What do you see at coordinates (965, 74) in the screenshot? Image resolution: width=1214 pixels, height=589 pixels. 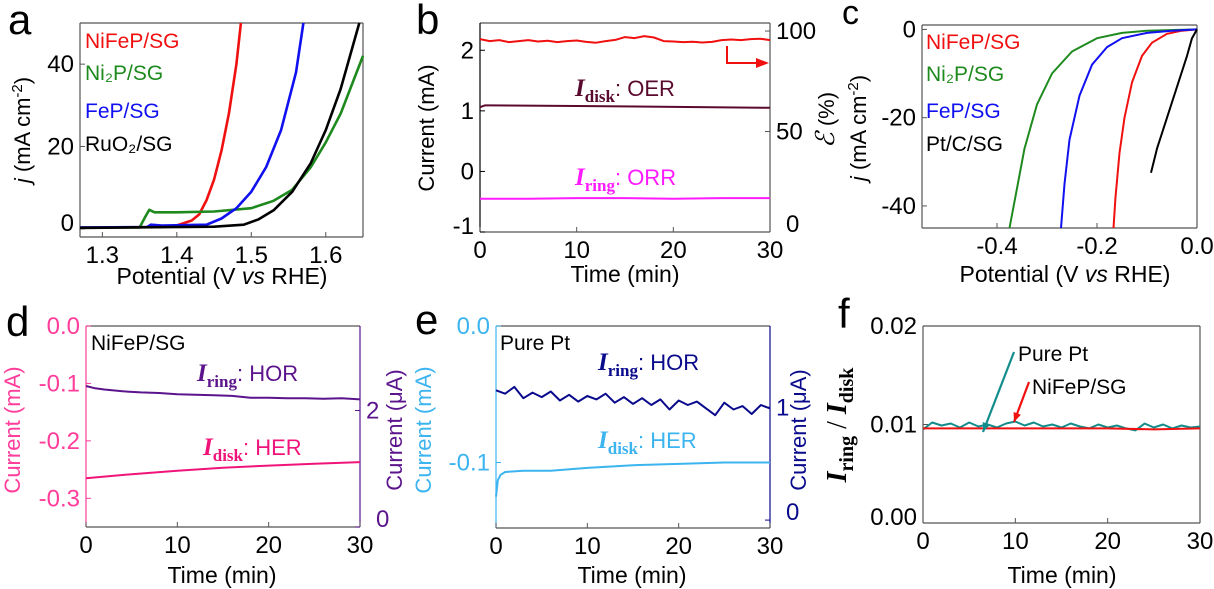 I see `legend-entry: Ni₂P/SG` at bounding box center [965, 74].